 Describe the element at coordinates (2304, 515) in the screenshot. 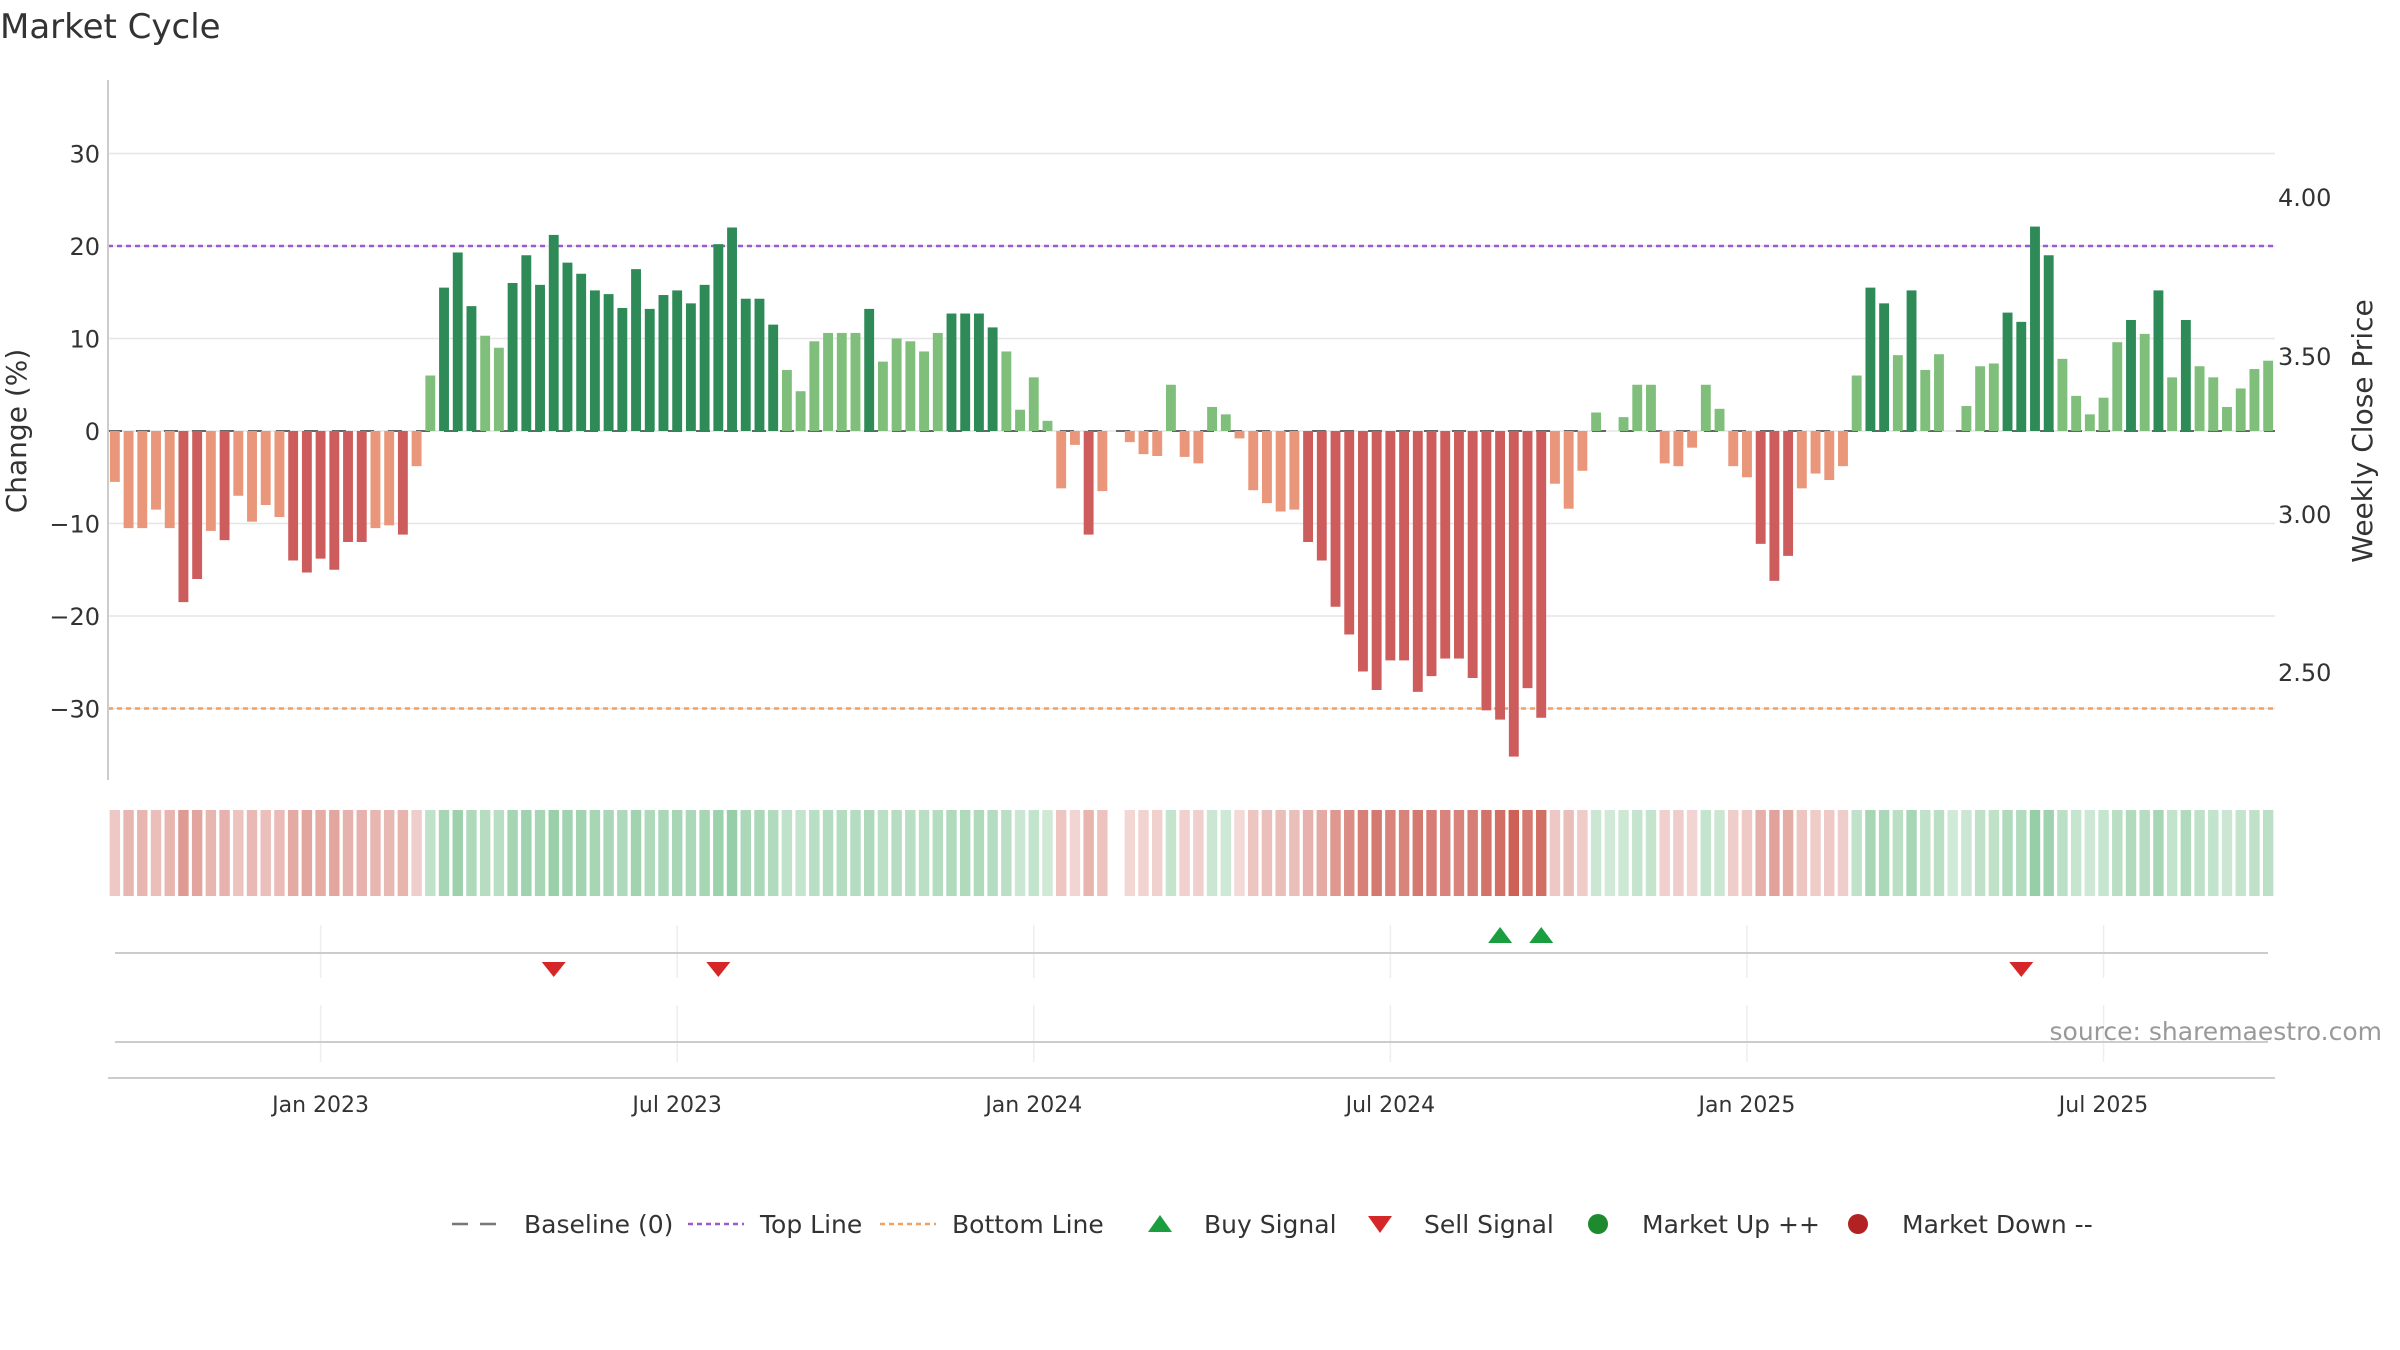

I see `y2-tick-label: 3.00` at that location.